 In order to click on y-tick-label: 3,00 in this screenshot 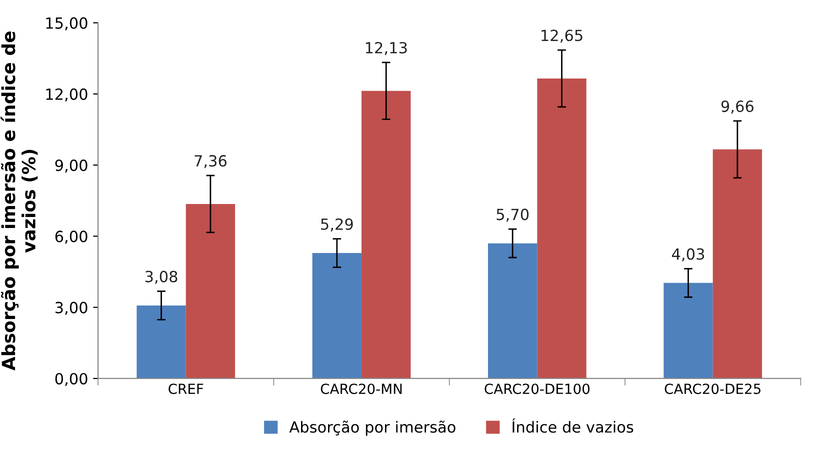, I will do `click(71, 308)`.